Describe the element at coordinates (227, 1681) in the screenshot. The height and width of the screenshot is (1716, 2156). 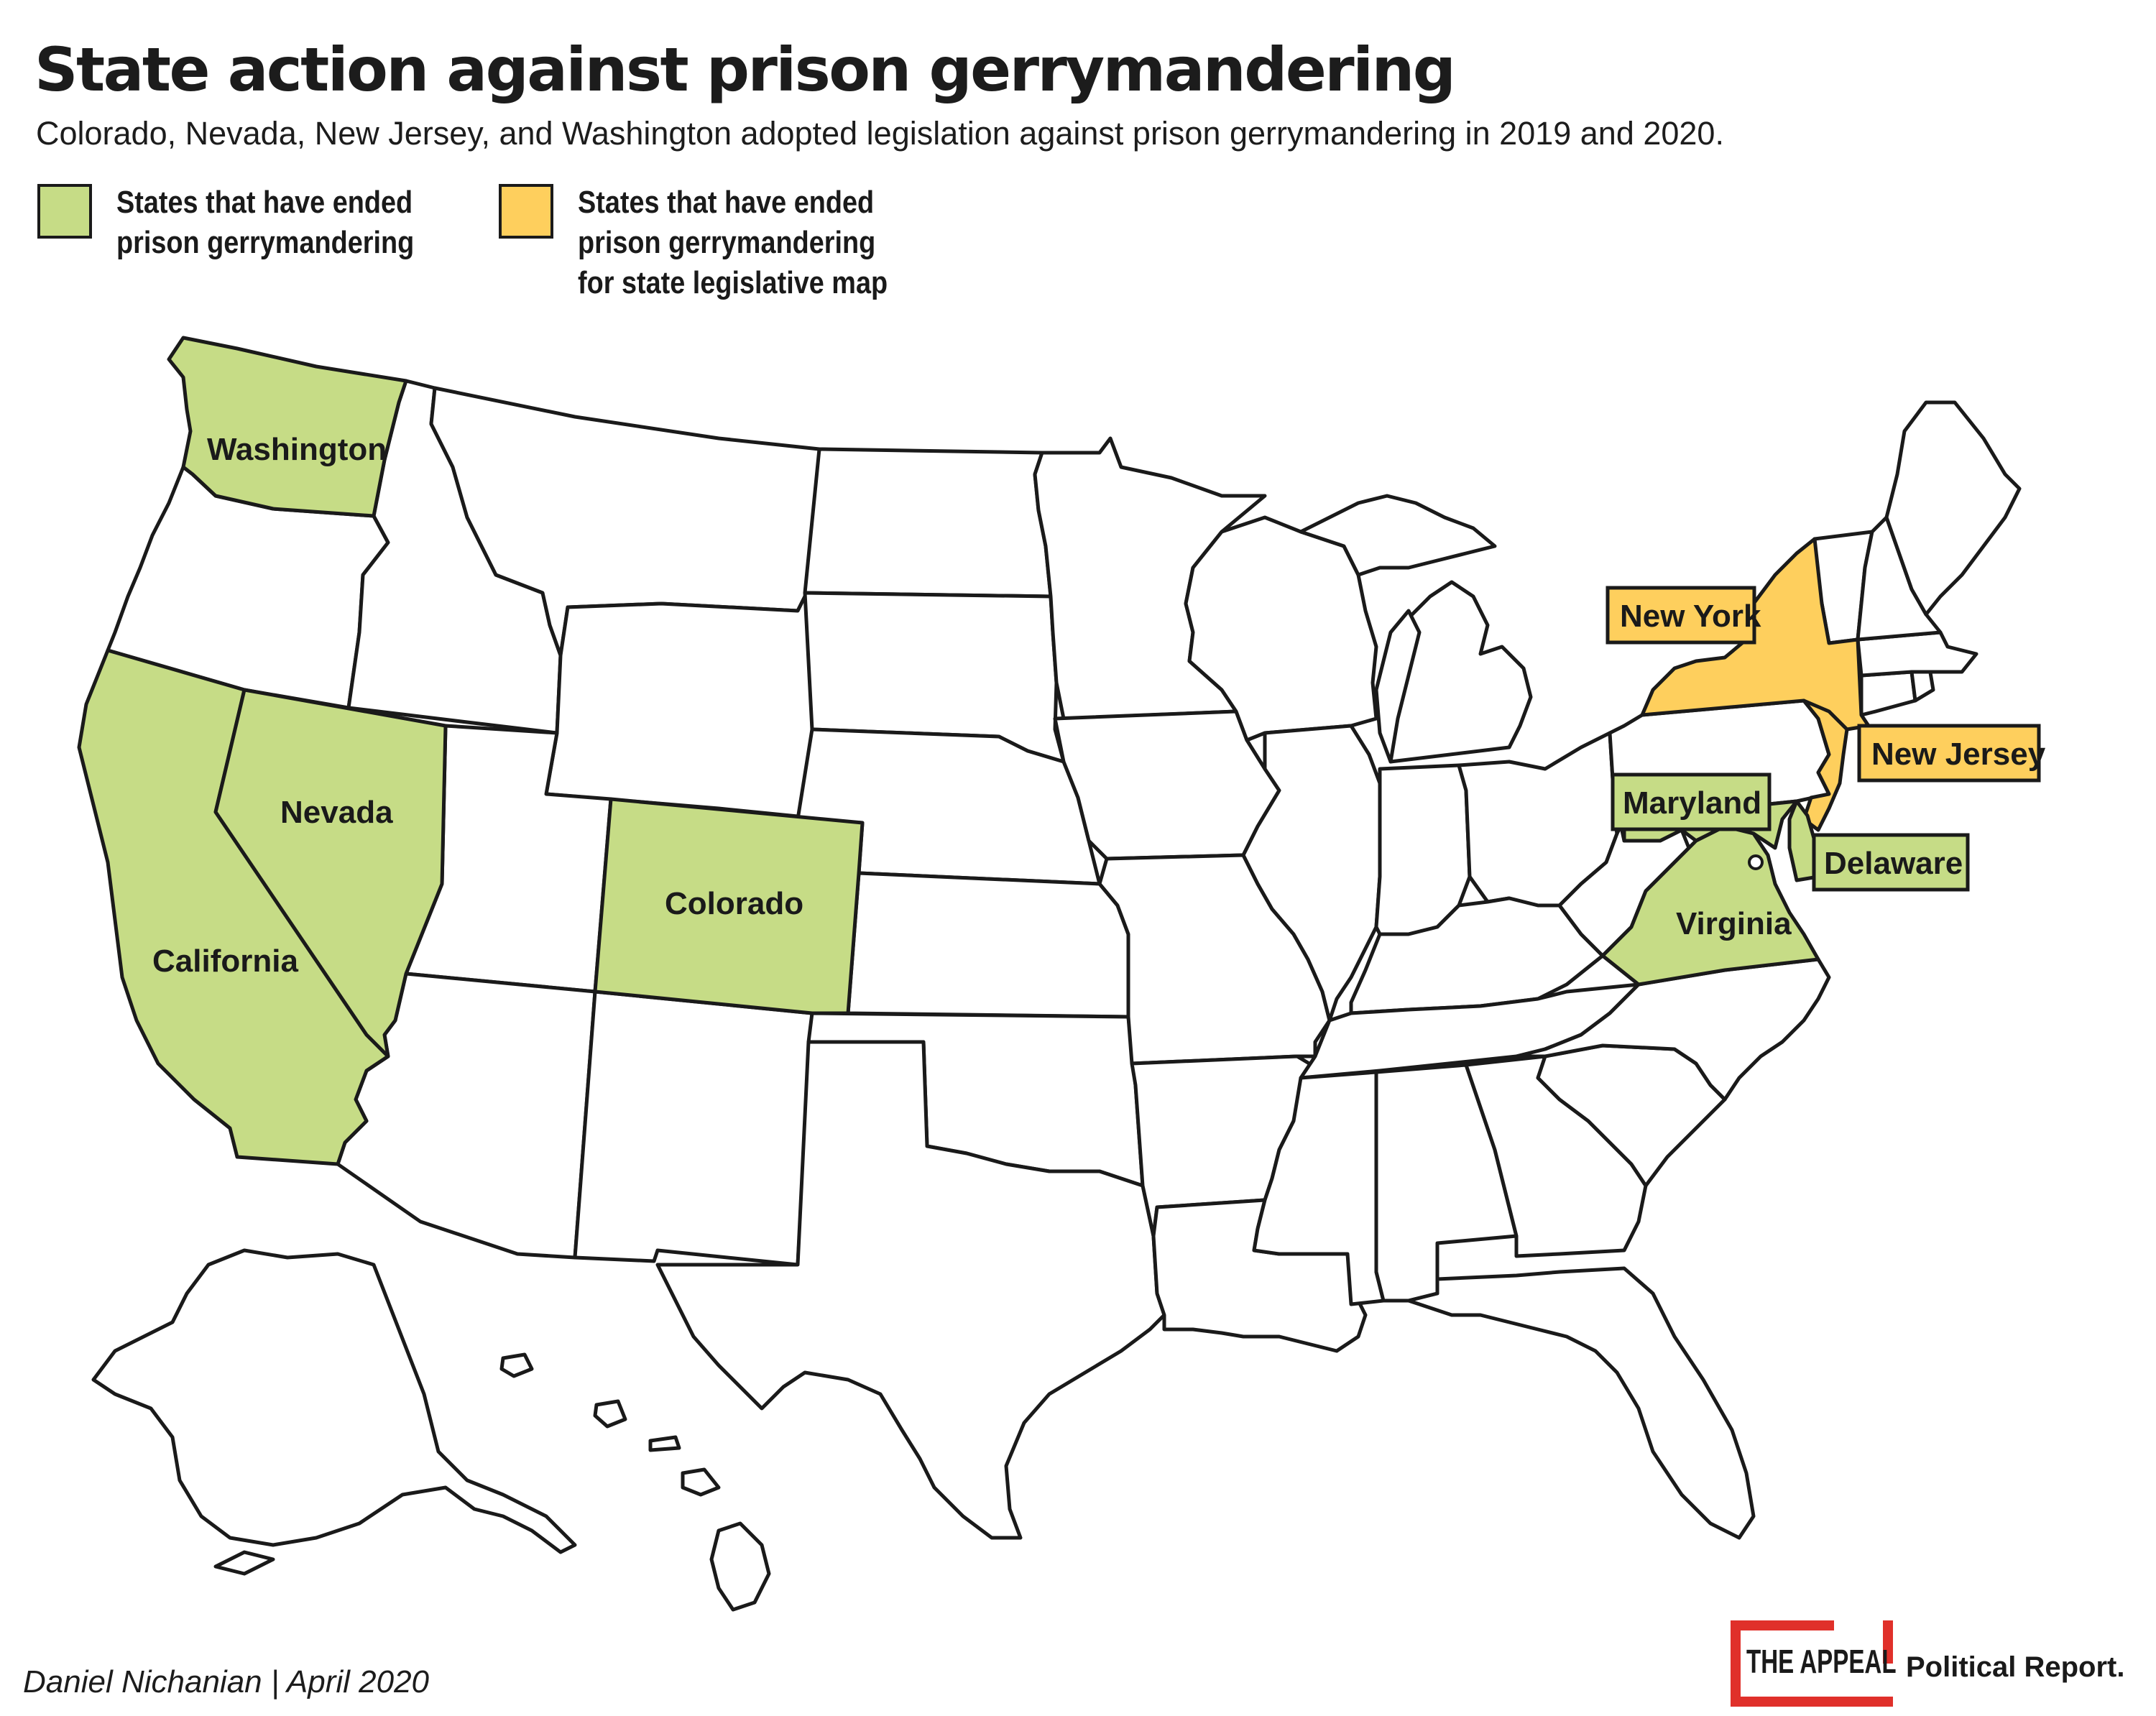
I see `credit-line: Daniel Nichanian | April 2020` at that location.